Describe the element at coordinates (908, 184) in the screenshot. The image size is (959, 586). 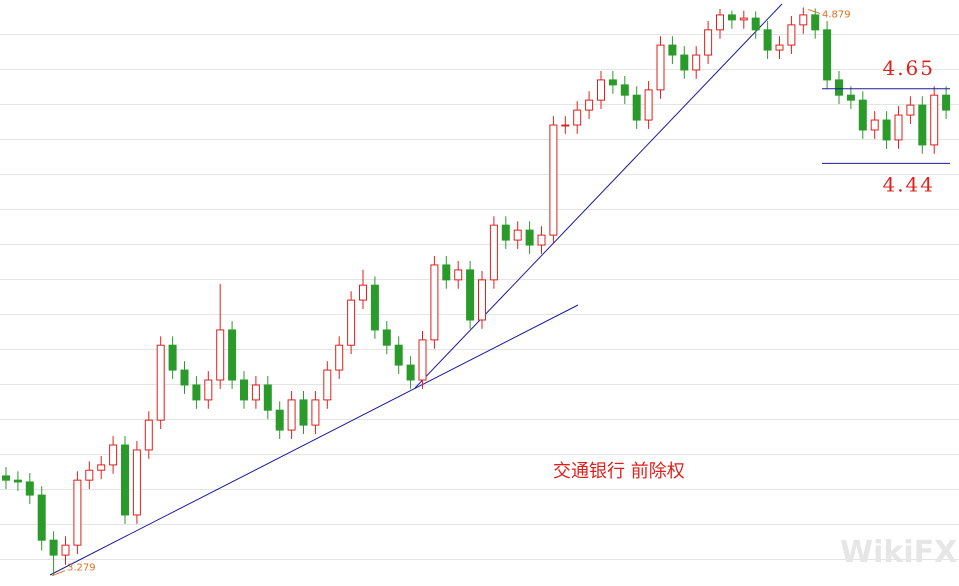
I see `level-label: 4.44` at that location.